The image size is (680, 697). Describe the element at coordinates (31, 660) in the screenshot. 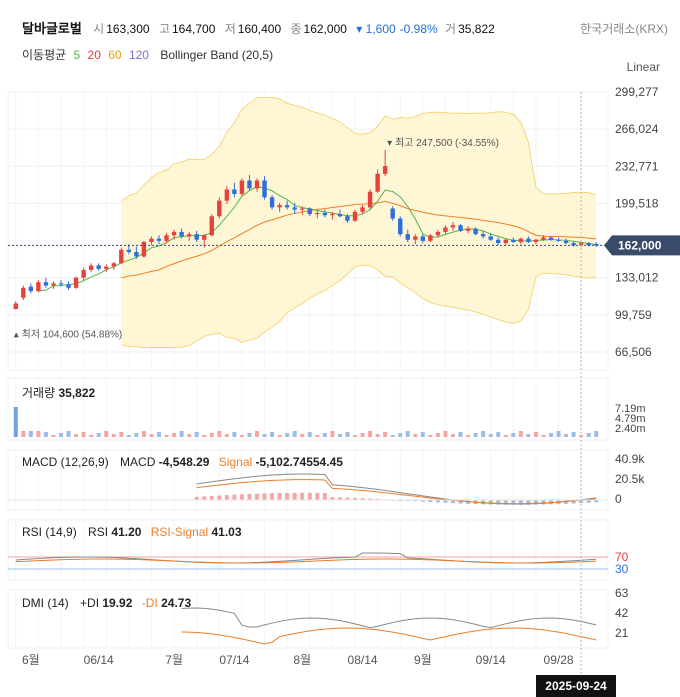

I see `x-axis-label: 6월` at that location.